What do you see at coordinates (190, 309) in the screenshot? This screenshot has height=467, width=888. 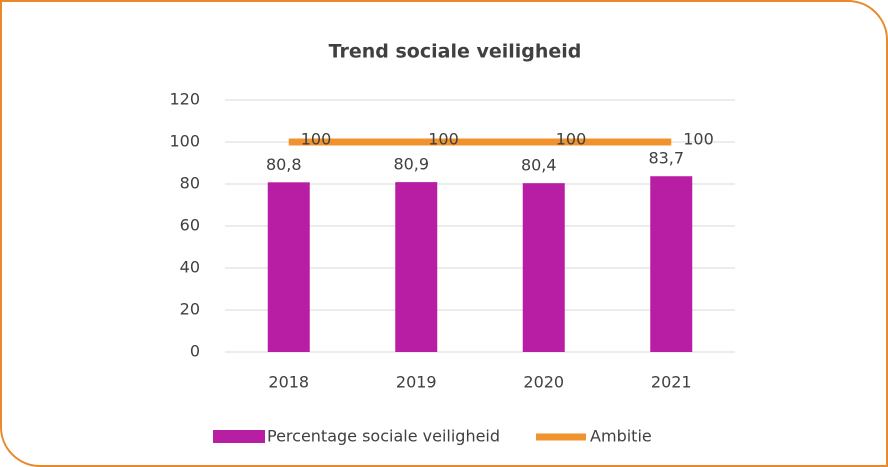 I see `y-tick-label: 20` at bounding box center [190, 309].